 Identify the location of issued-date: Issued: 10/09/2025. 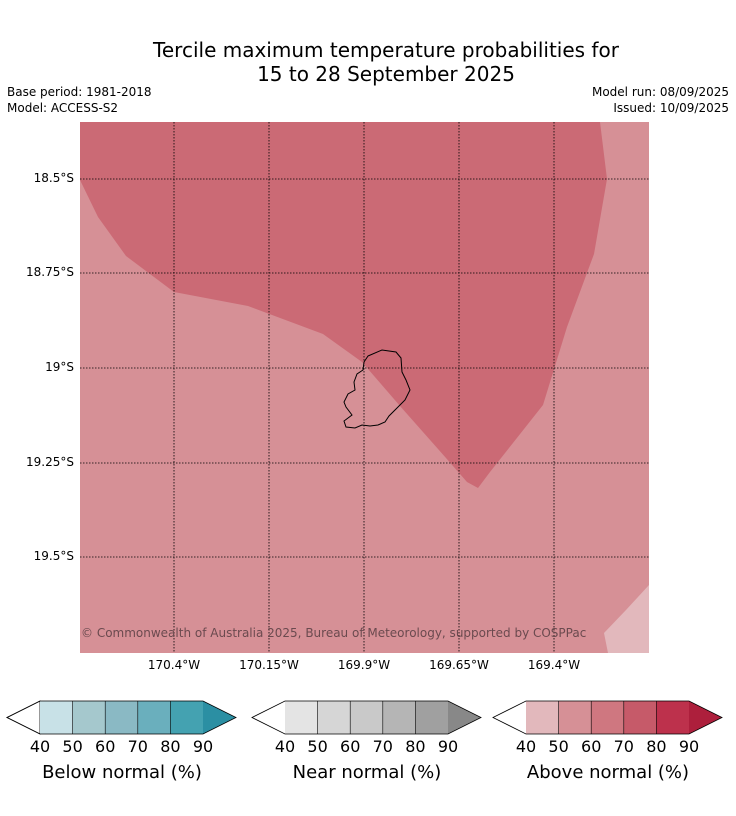
(671, 108).